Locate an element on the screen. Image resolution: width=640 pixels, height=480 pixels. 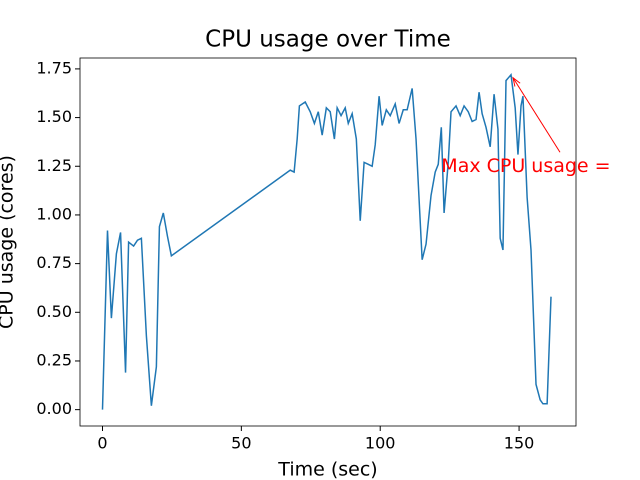
chart-title: CPU usage over Time is located at coordinates (328, 40).